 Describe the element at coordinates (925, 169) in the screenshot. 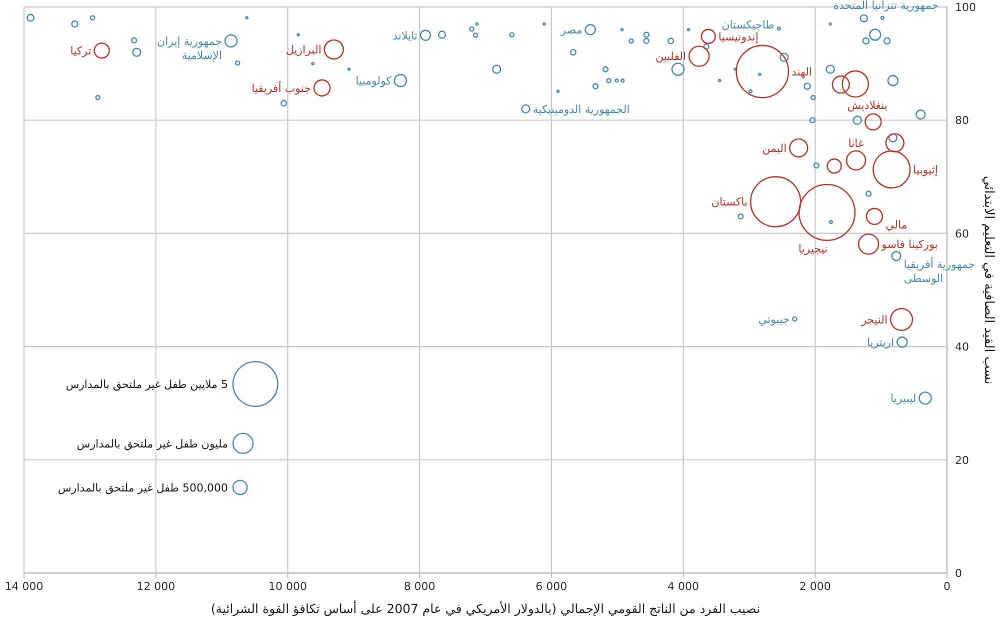

I see `annotation: إثيوبيا` at that location.